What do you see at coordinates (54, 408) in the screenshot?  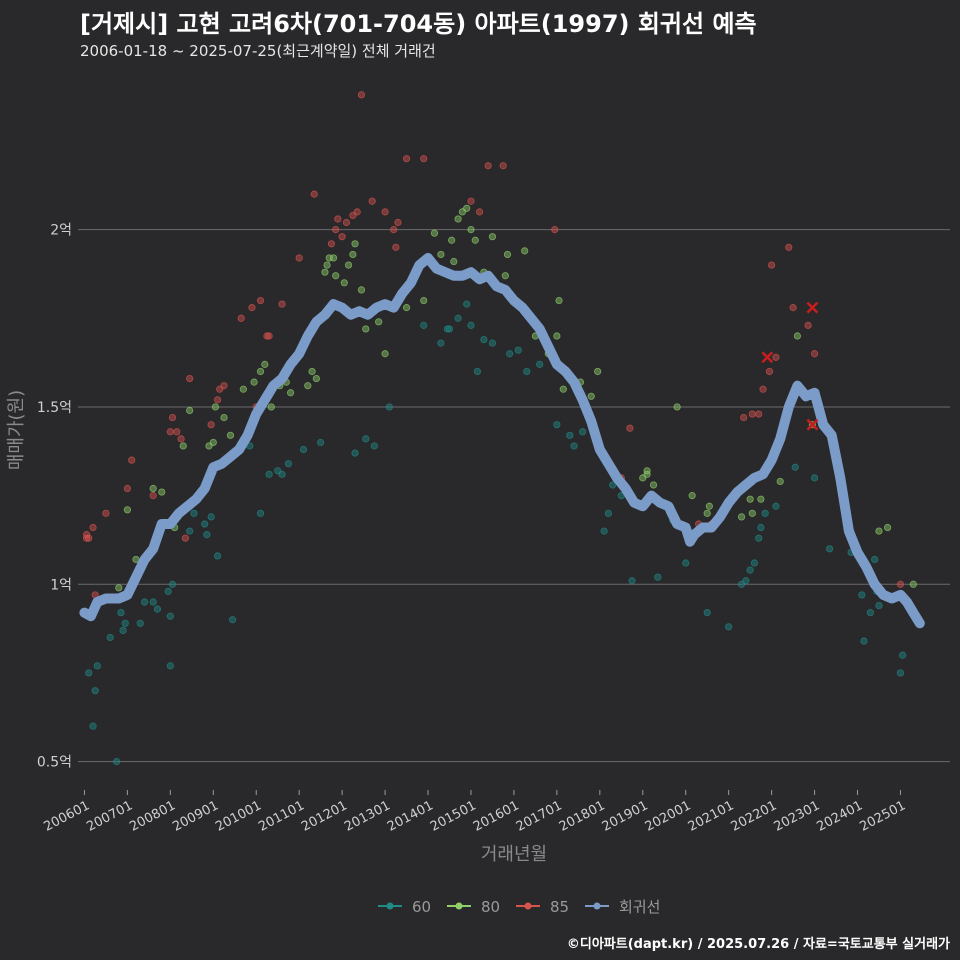 I see `y-tick-label: 1.5억` at bounding box center [54, 408].